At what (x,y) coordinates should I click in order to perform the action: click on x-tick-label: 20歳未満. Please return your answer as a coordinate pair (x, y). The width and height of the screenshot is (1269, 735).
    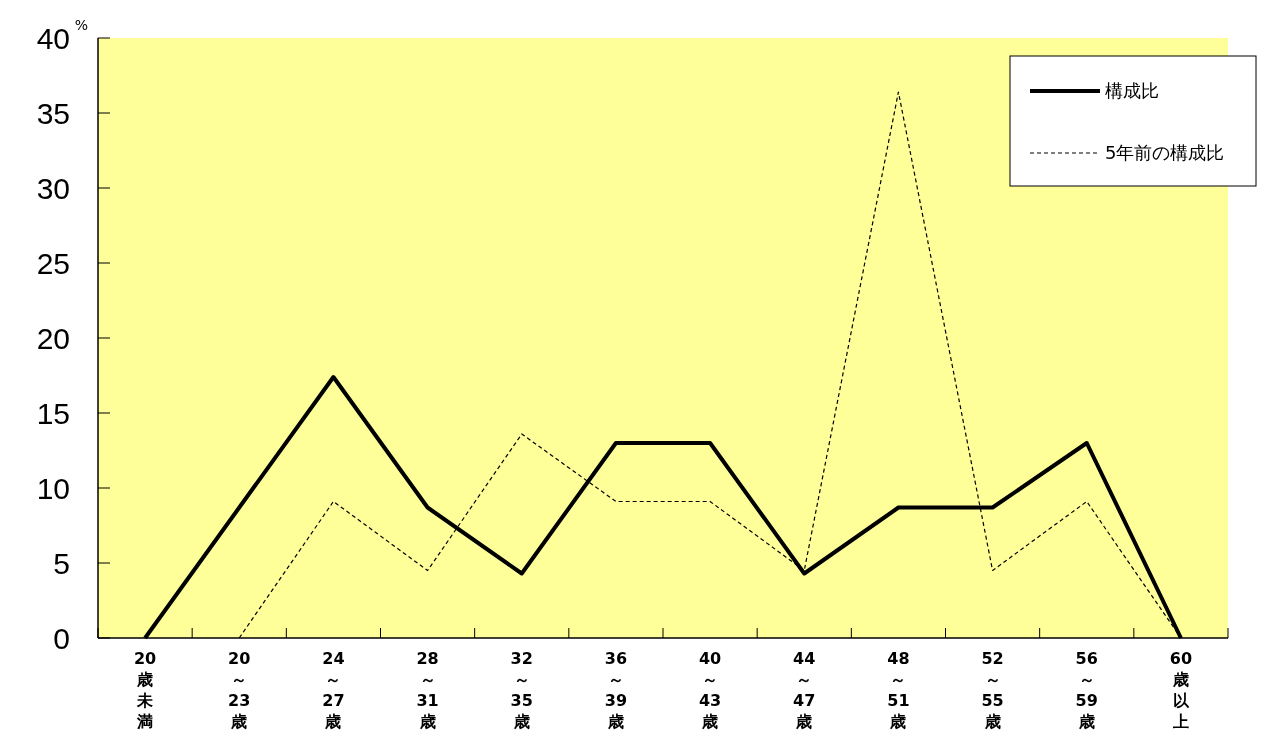
    Looking at the image, I should click on (145, 690).